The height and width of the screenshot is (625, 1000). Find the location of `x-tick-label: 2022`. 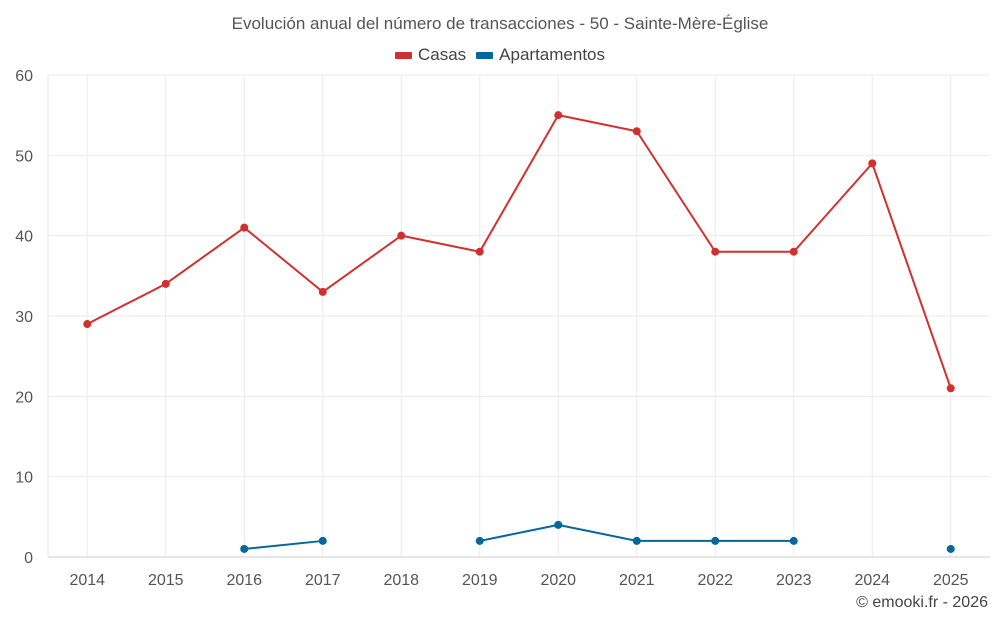

x-tick-label: 2022 is located at coordinates (715, 580).